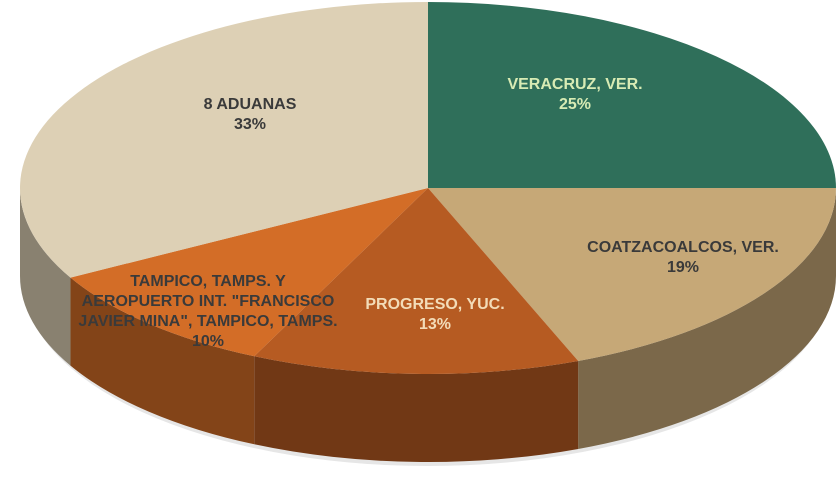  What do you see at coordinates (435, 315) in the screenshot?
I see `slice-label: PROGRESO, YUC. 13%` at bounding box center [435, 315].